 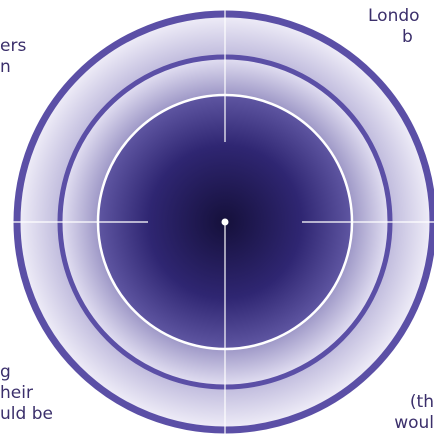 I want to click on text-line: heir, so click(x=16, y=393).